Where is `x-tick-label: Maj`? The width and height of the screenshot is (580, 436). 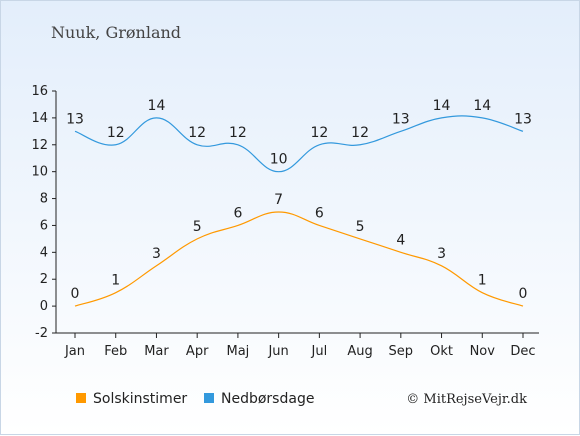
x-tick-label: Maj is located at coordinates (238, 351).